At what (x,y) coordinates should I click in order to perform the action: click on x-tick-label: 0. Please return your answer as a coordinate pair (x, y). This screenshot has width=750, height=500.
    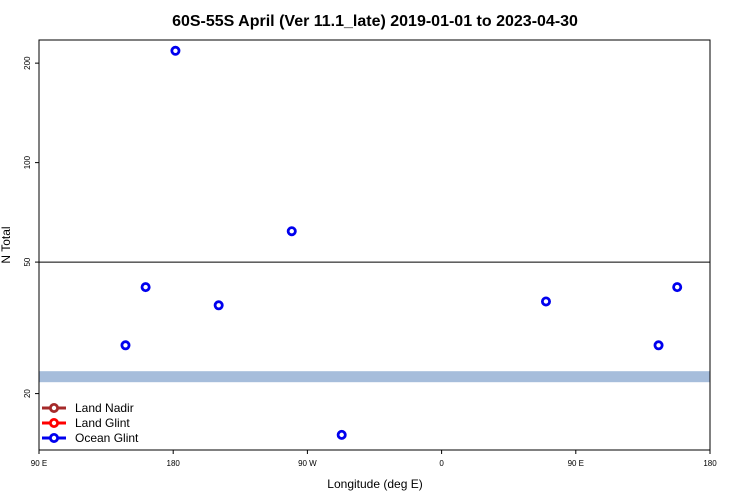
    Looking at the image, I should click on (441, 463).